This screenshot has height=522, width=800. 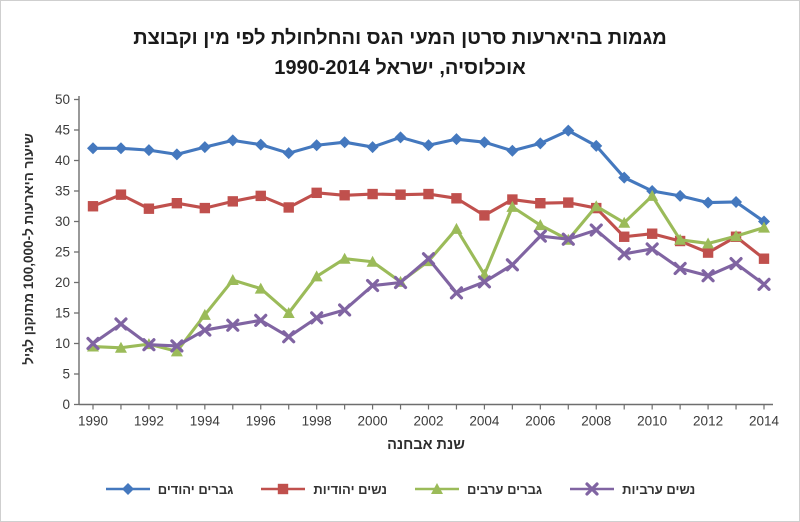 I want to click on y-tick-label: 40, so click(x=62, y=160).